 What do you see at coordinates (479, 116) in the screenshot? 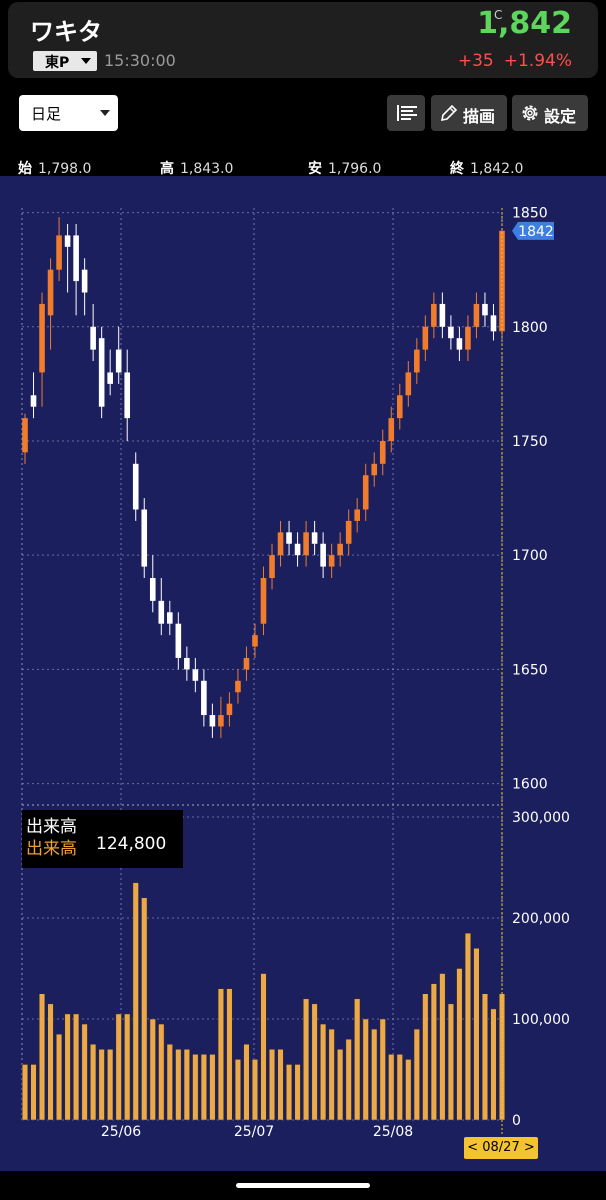
I see `draw-label: 描画` at bounding box center [479, 116].